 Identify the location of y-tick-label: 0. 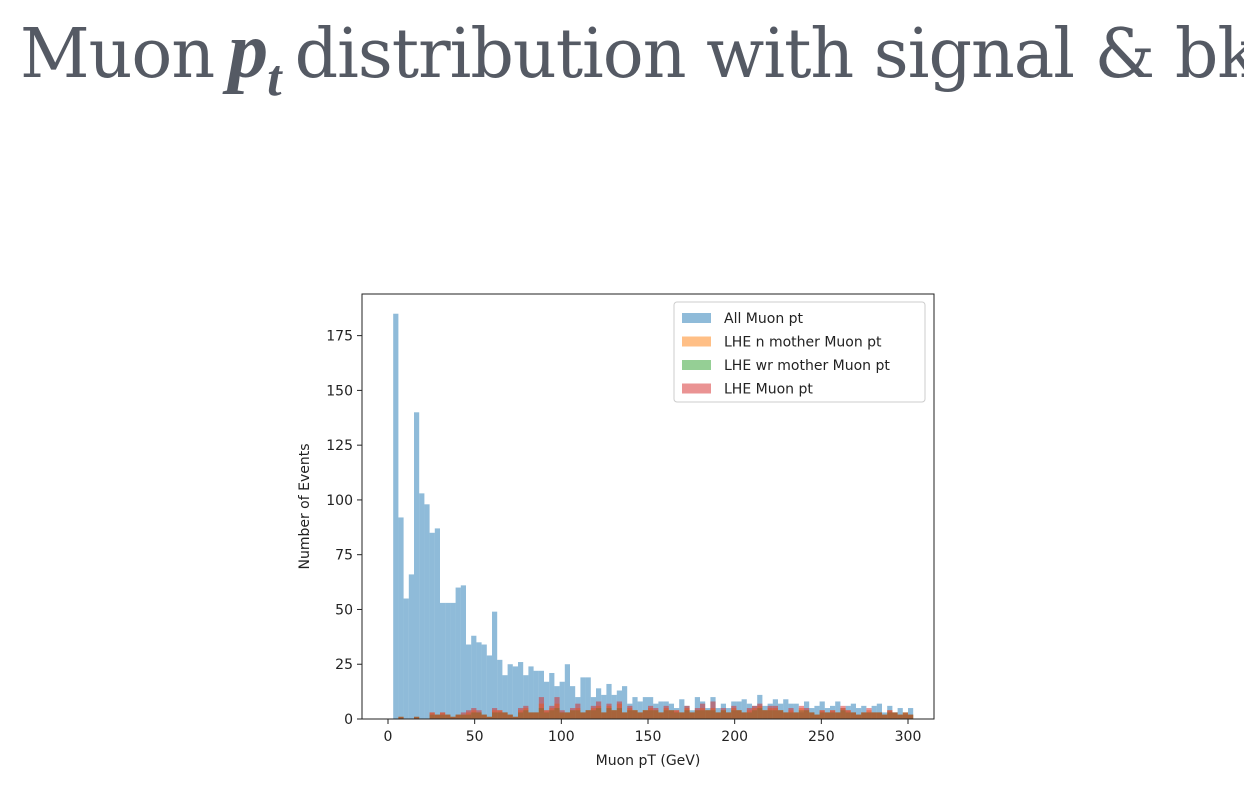
(348, 720).